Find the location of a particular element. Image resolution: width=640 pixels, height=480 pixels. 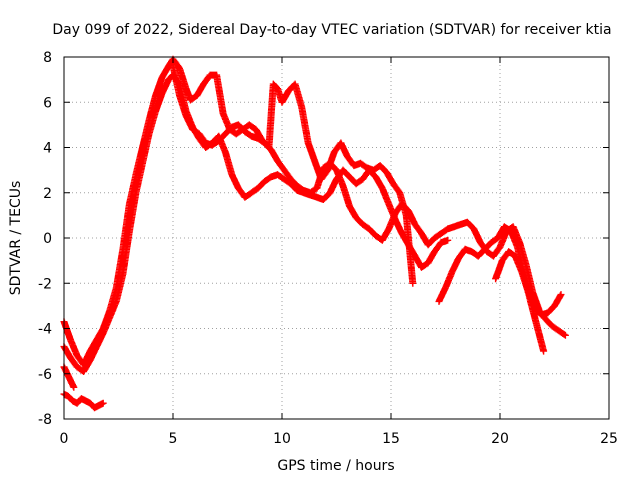

x-tick-label: 10 is located at coordinates (282, 439).